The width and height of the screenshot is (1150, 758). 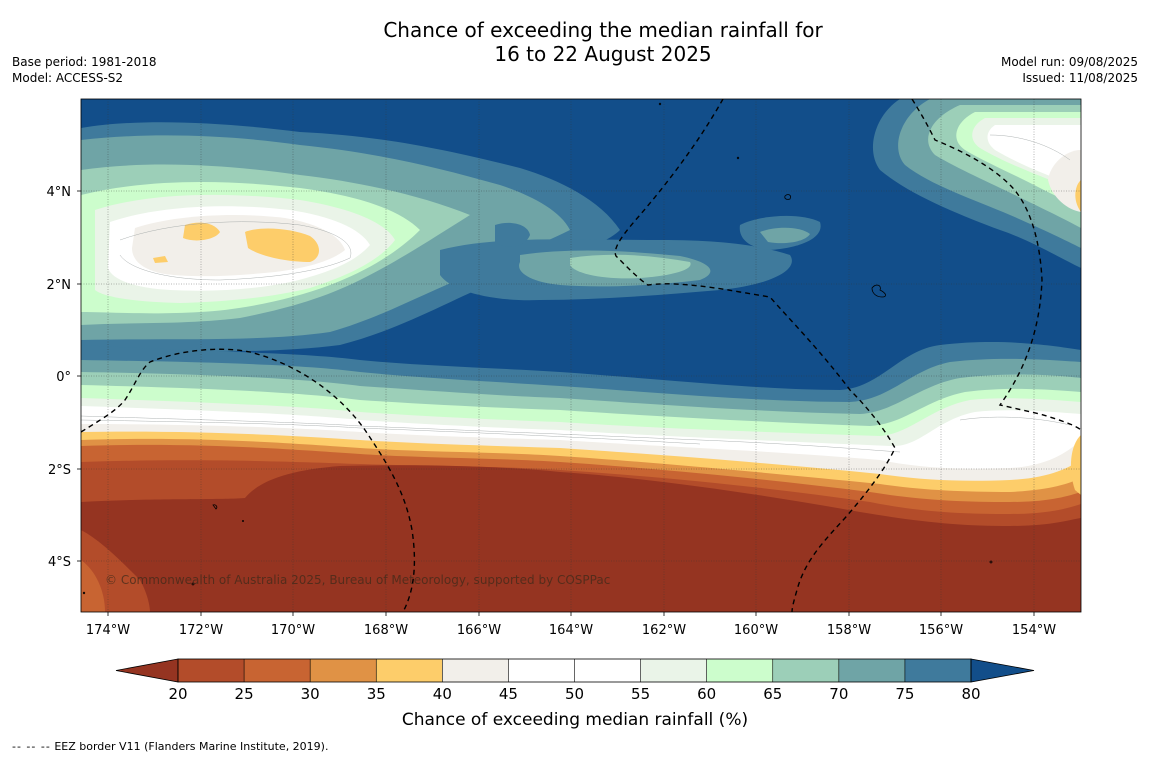 I want to click on colorbar-tick-label: 45, so click(x=508, y=694).